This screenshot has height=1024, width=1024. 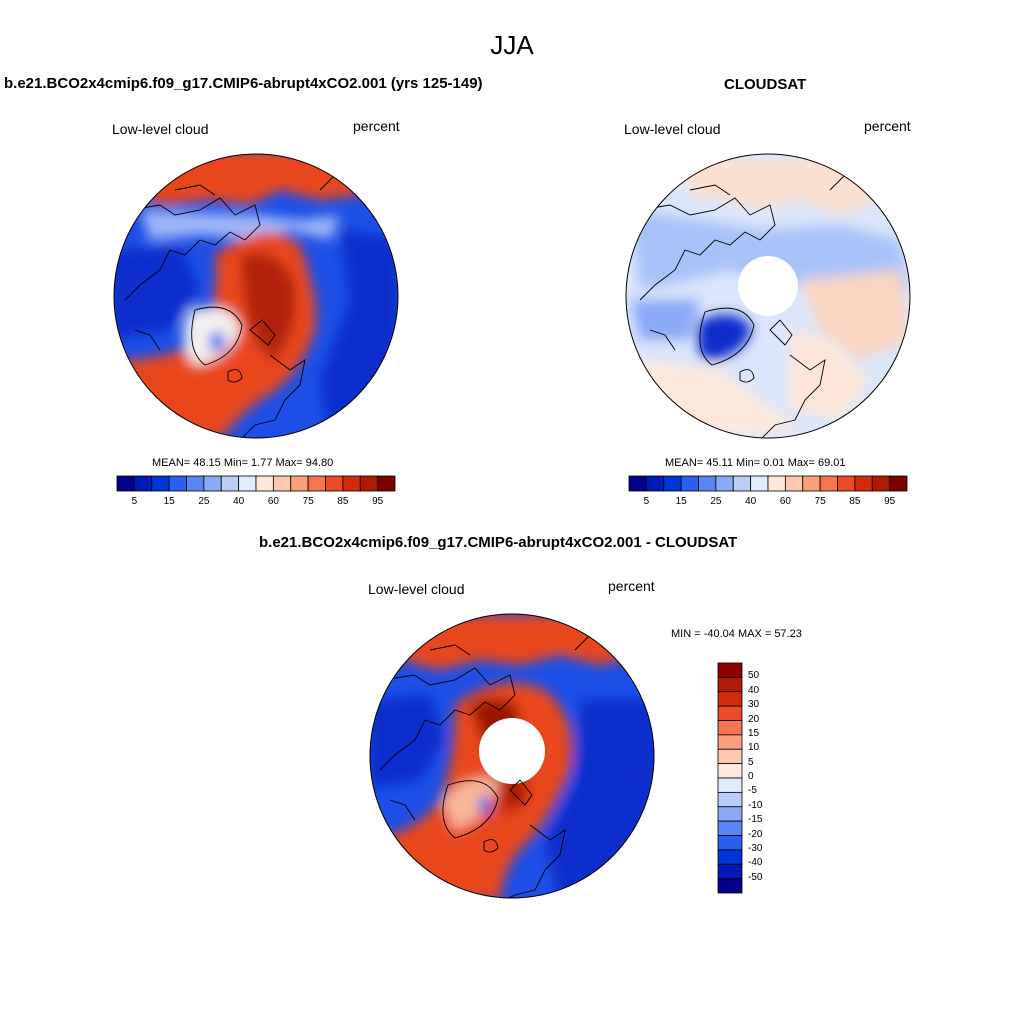 What do you see at coordinates (754, 733) in the screenshot?
I see `colorbar-difference-tick-label: 15` at bounding box center [754, 733].